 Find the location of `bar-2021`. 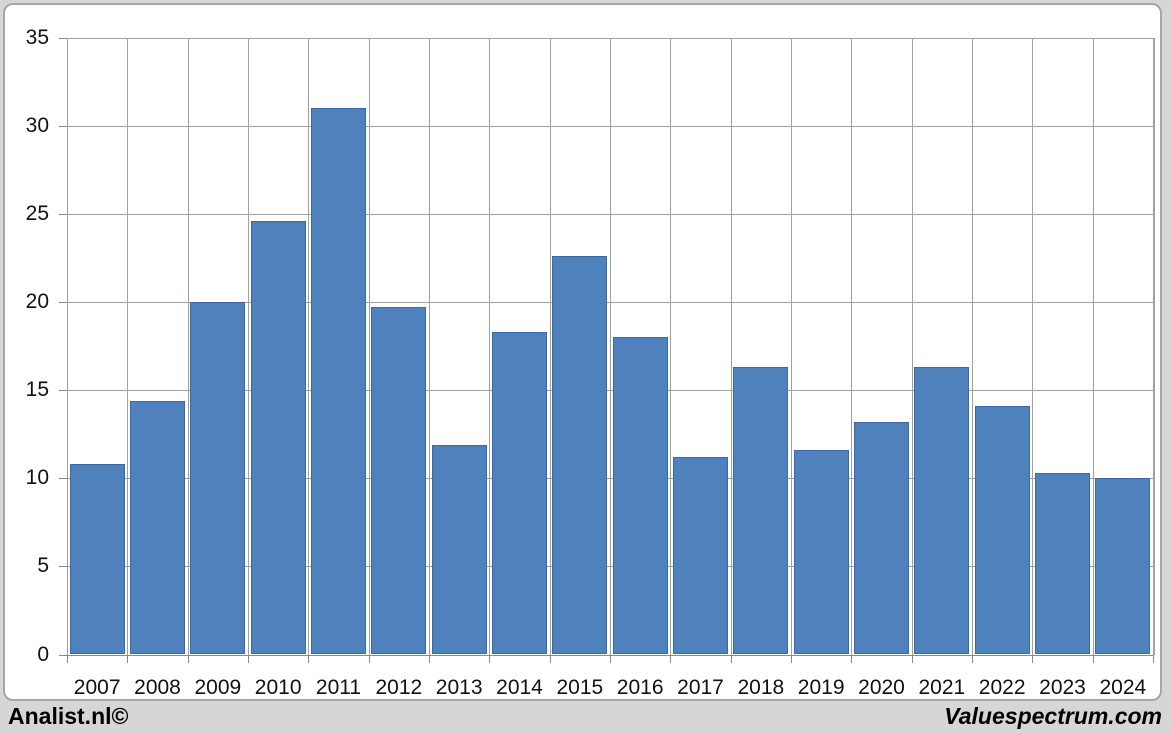

bar-2021 is located at coordinates (942, 511).